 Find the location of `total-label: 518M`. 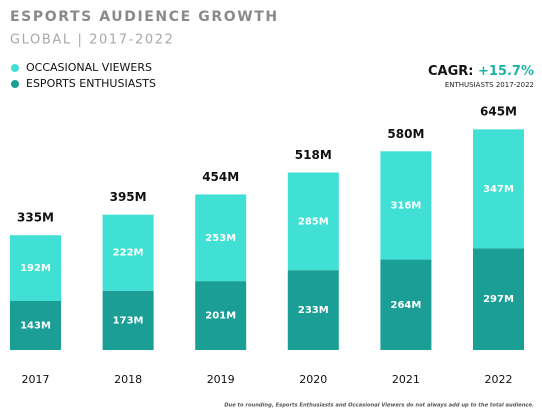

total-label: 518M is located at coordinates (313, 155).